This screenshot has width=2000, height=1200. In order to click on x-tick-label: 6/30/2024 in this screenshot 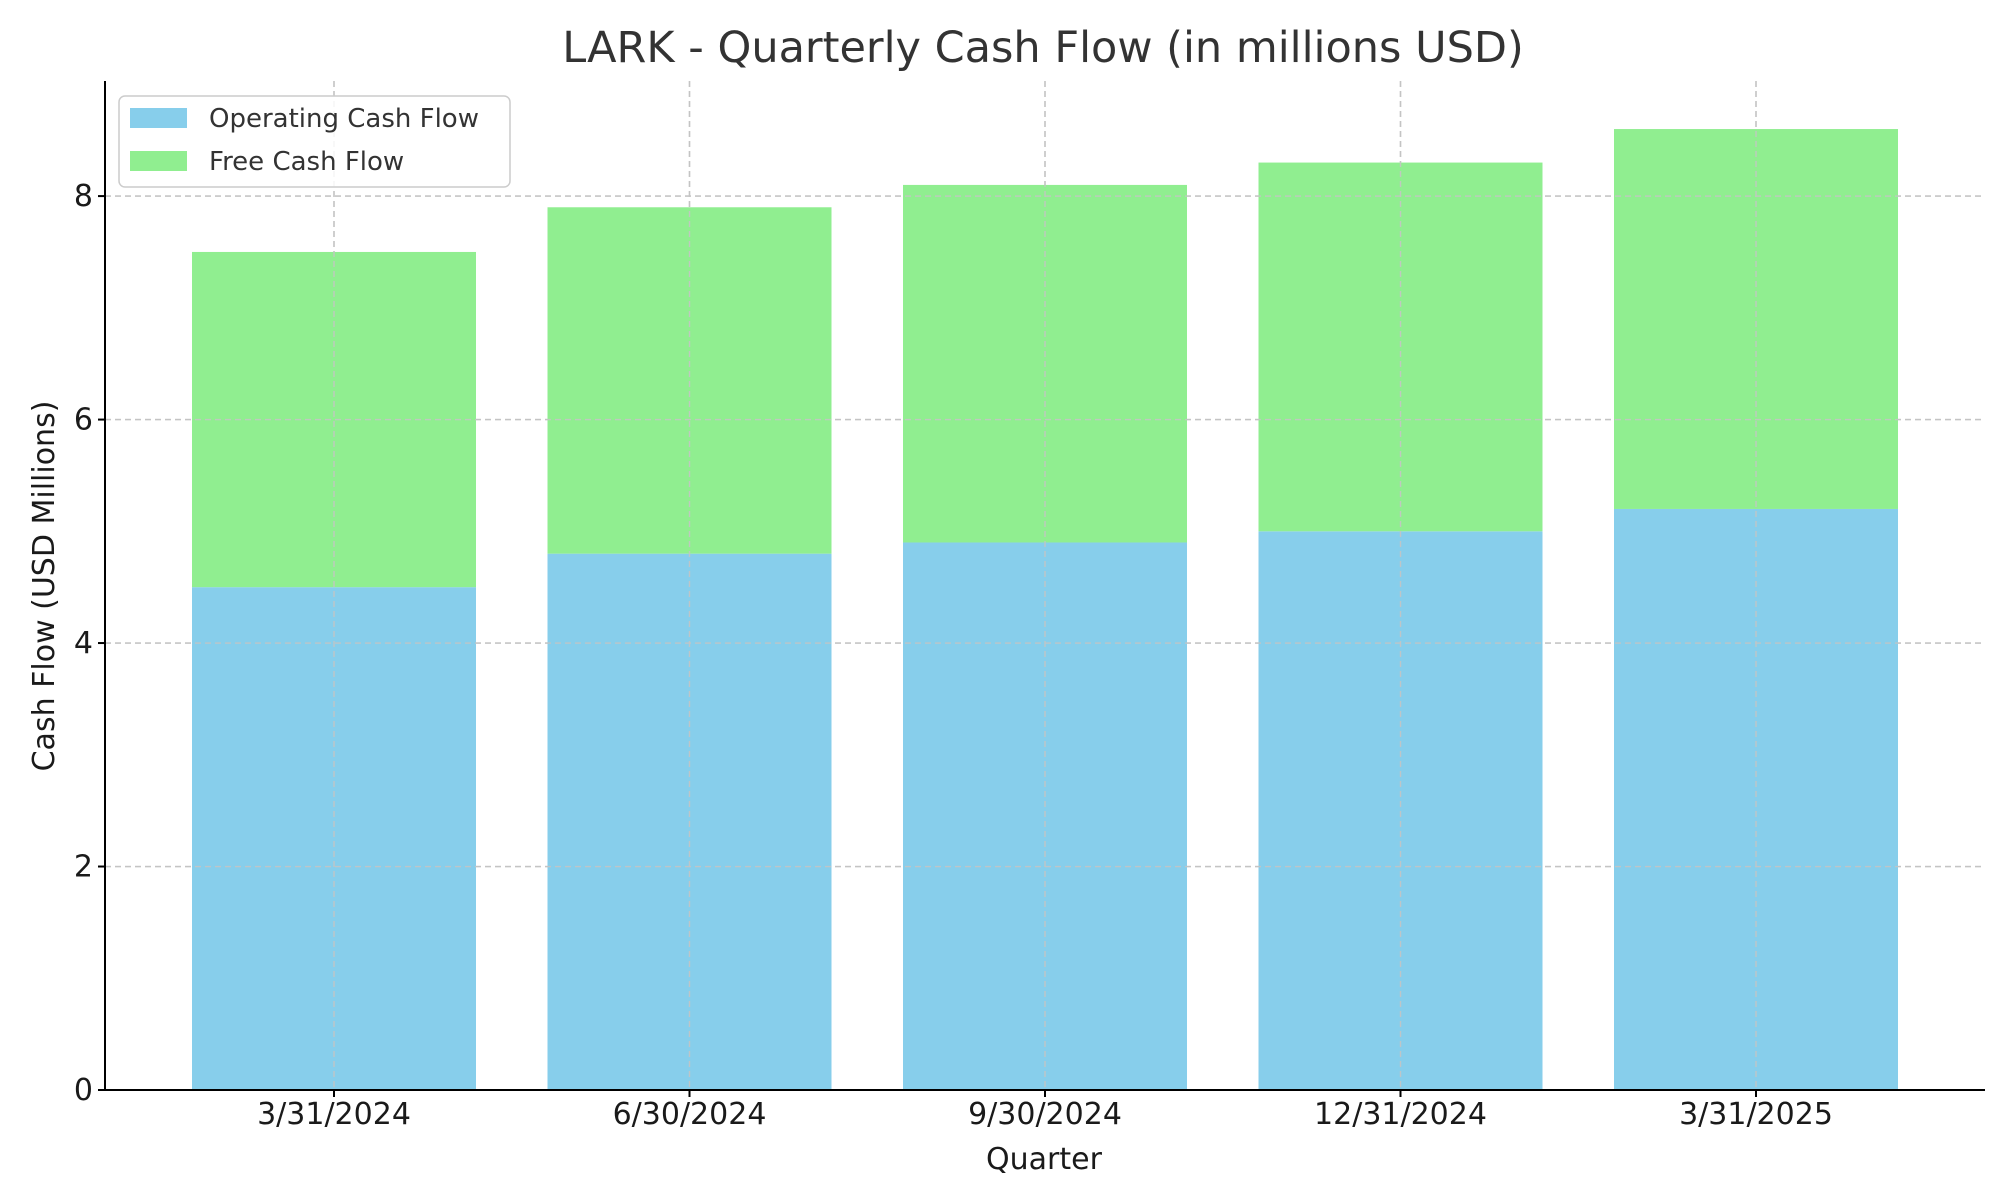, I will do `click(690, 1114)`.